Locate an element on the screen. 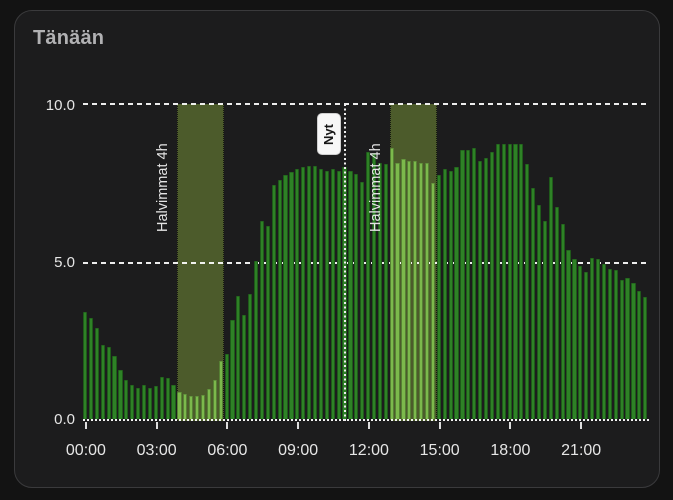 The image size is (673, 500). cheapest-hours-label: Halvimmat 4h is located at coordinates (163, 187).